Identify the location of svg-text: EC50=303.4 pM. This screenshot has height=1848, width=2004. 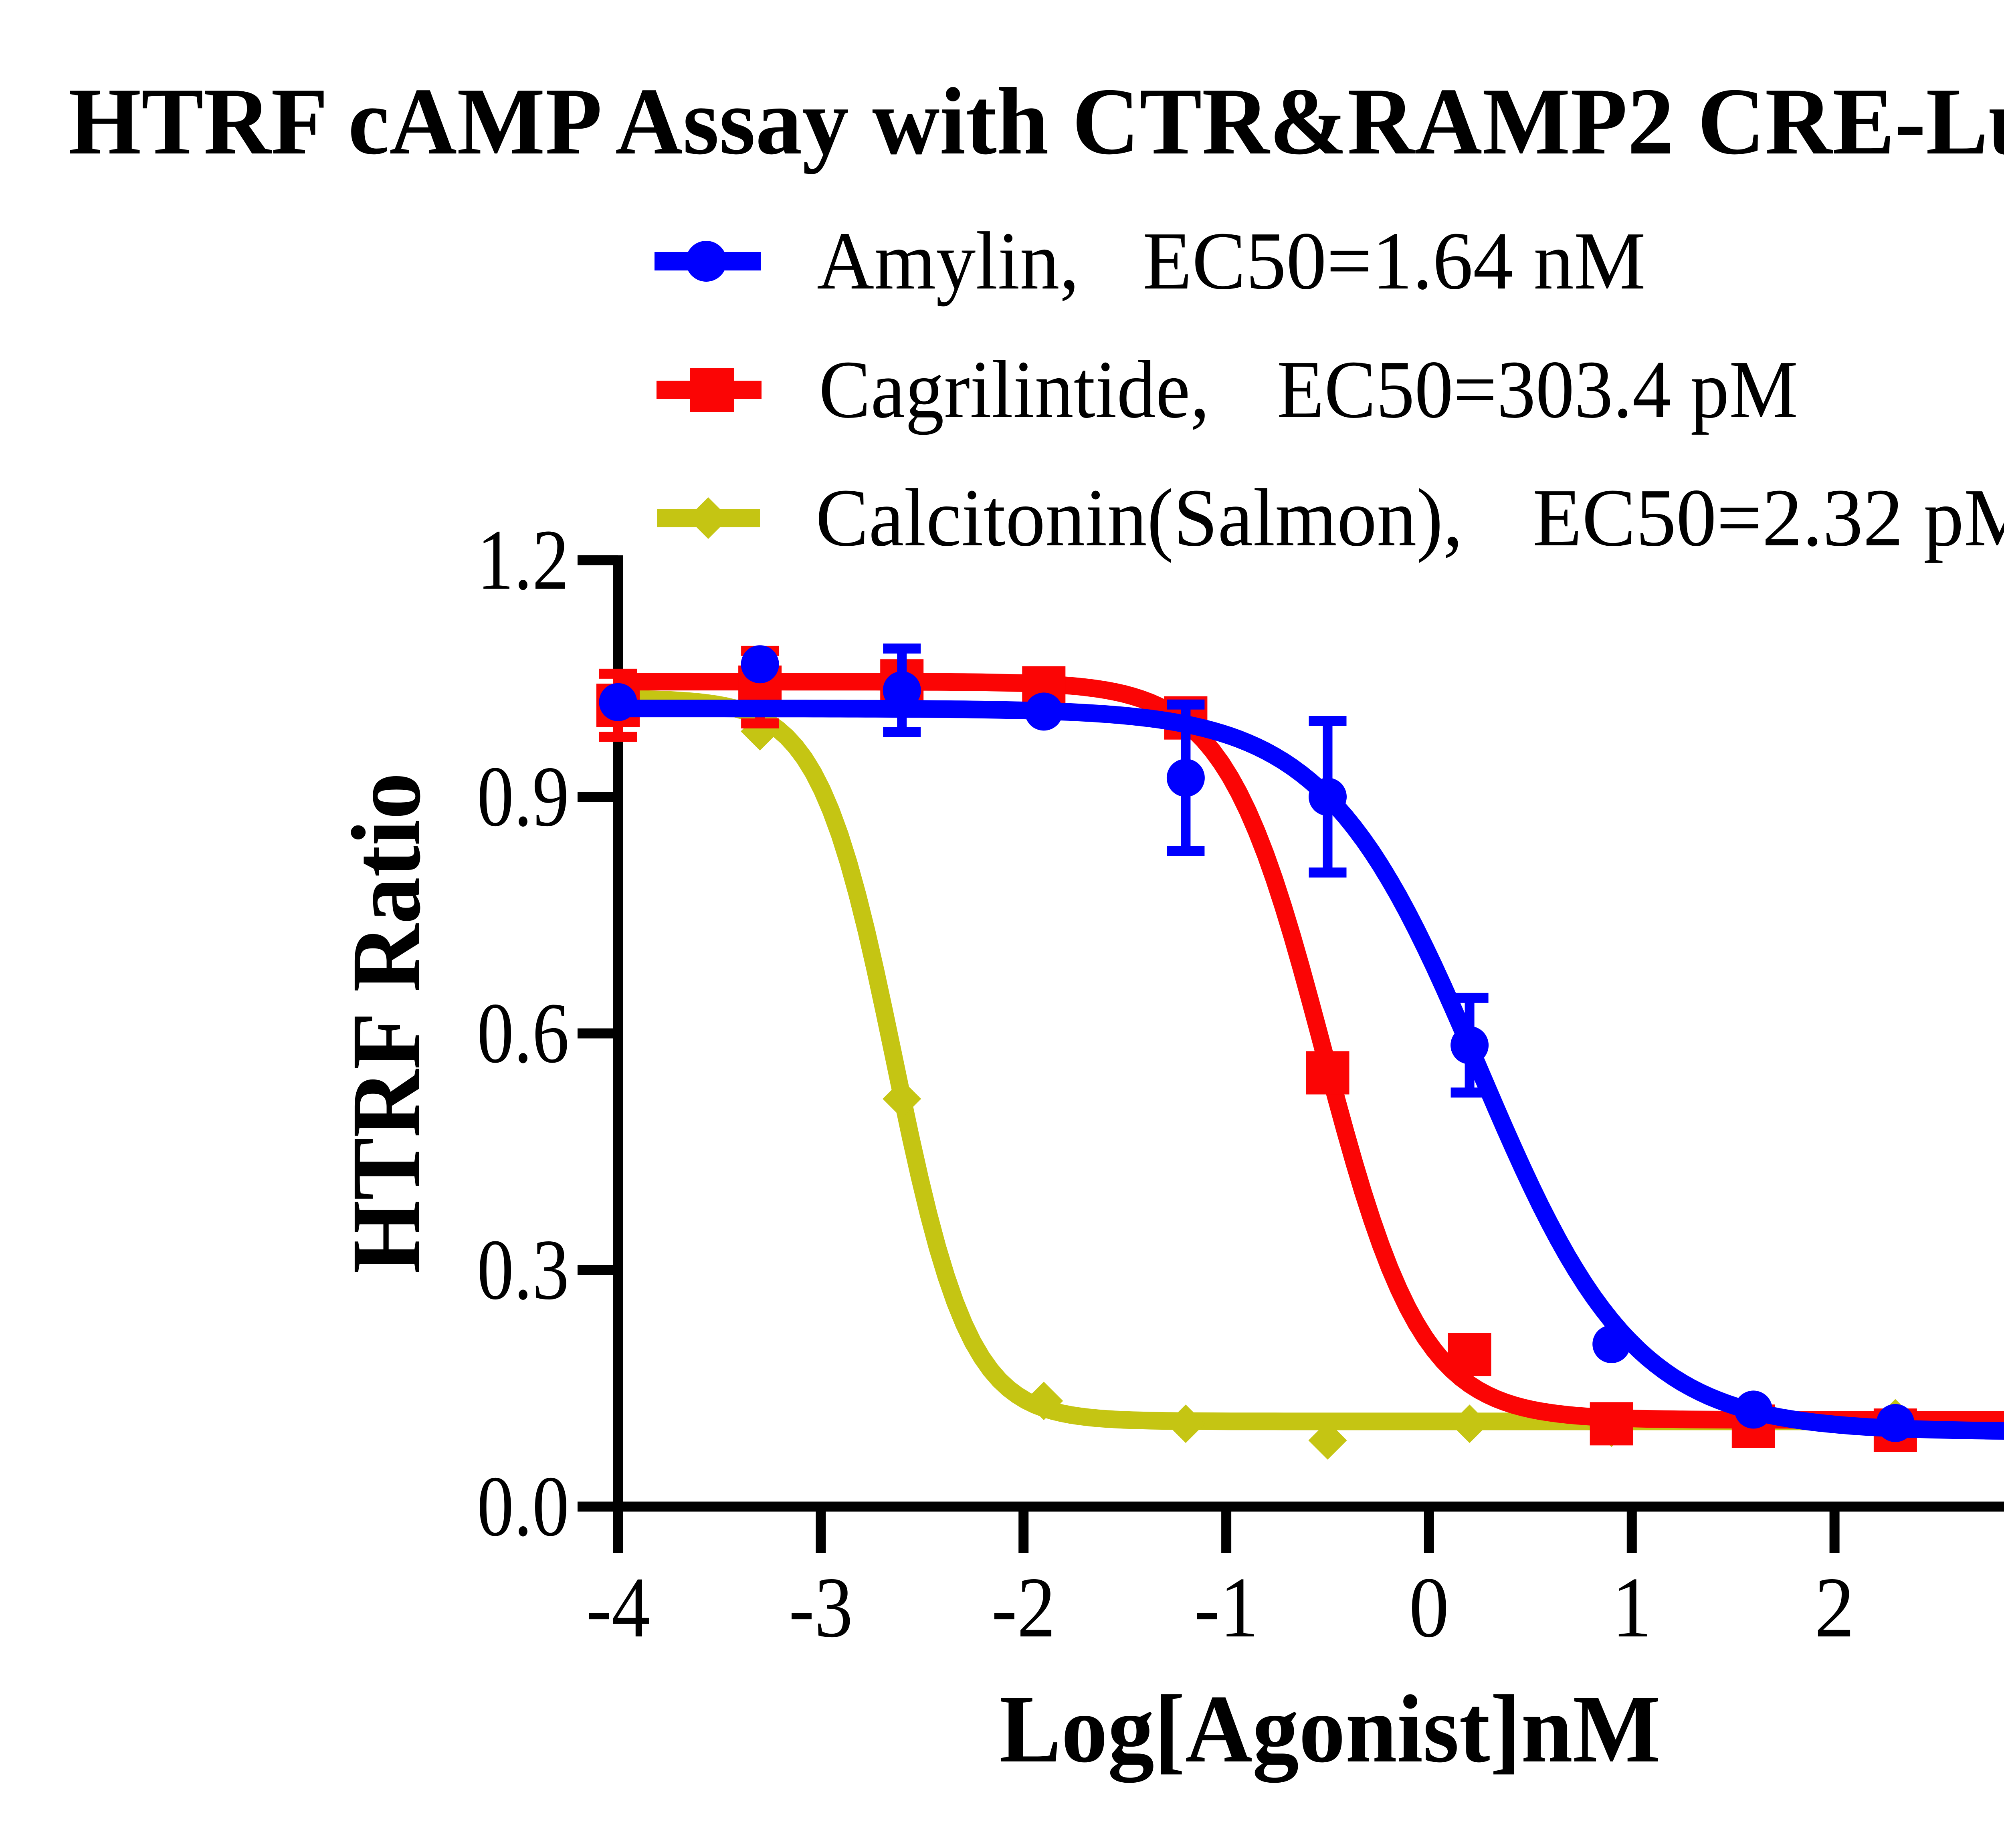
(1538, 389).